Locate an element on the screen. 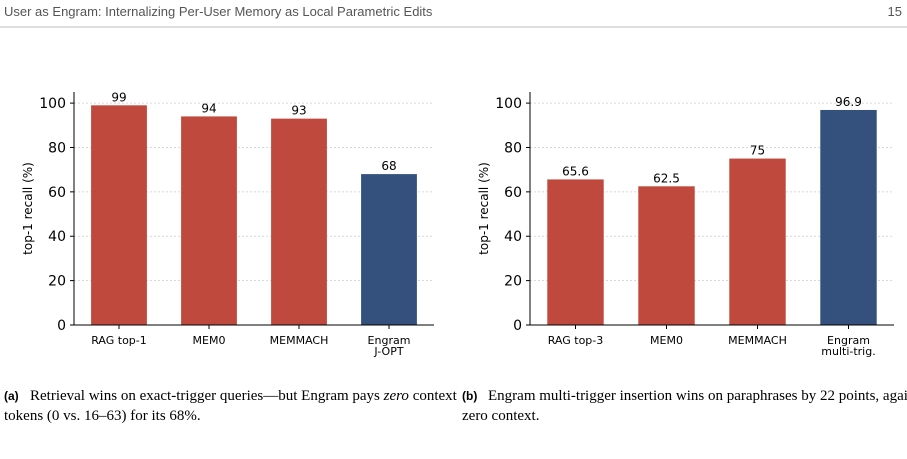 The height and width of the screenshot is (459, 907). value-label: 65.6 is located at coordinates (575, 171).